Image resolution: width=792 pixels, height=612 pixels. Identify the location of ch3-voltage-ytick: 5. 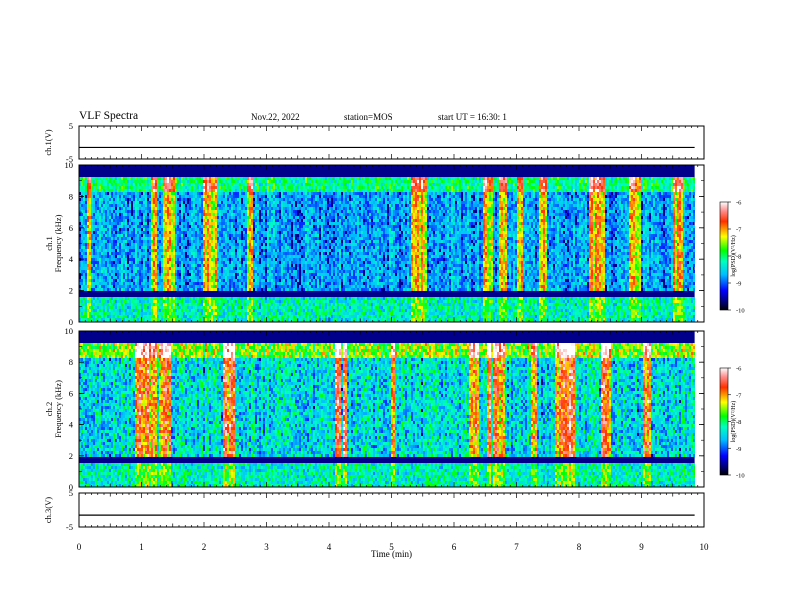
(71, 493).